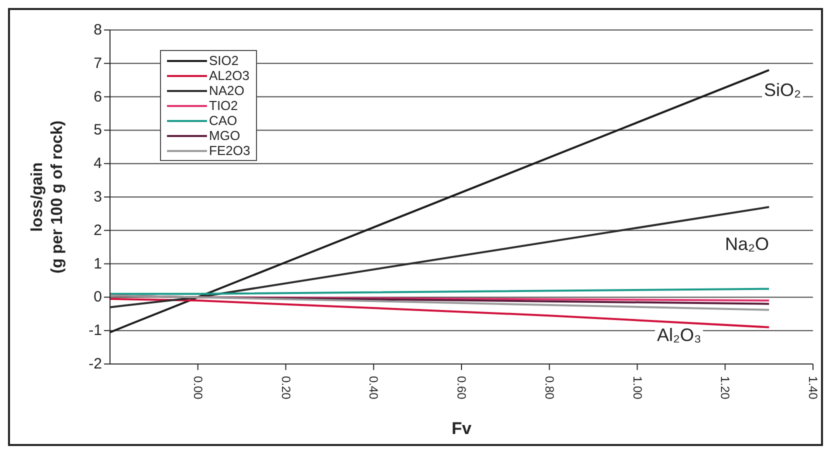 This screenshot has width=831, height=454. What do you see at coordinates (725, 388) in the screenshot?
I see `x-tick-label: 1.20` at bounding box center [725, 388].